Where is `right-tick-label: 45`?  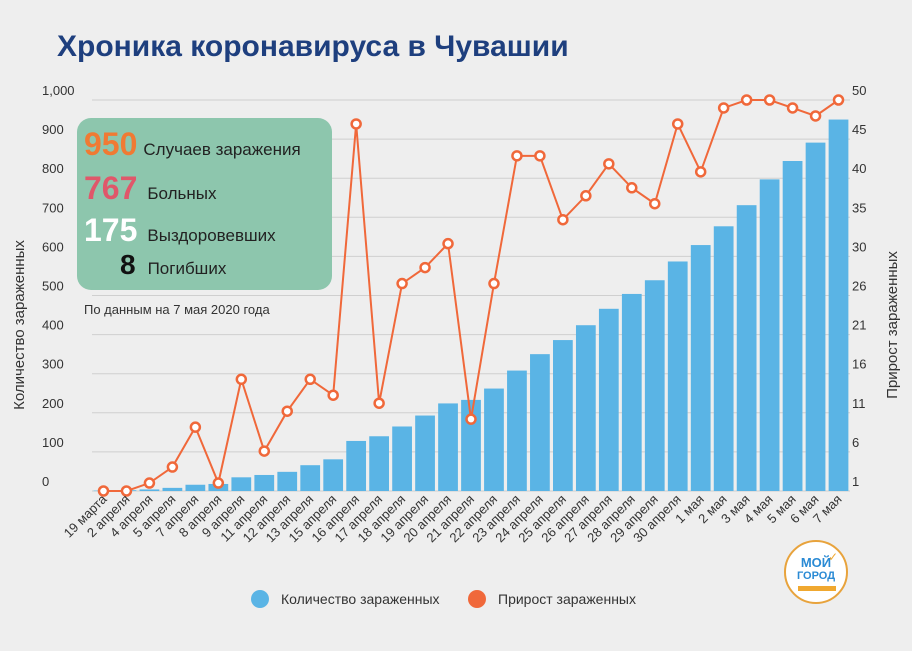
right-tick-label: 45 is located at coordinates (859, 129).